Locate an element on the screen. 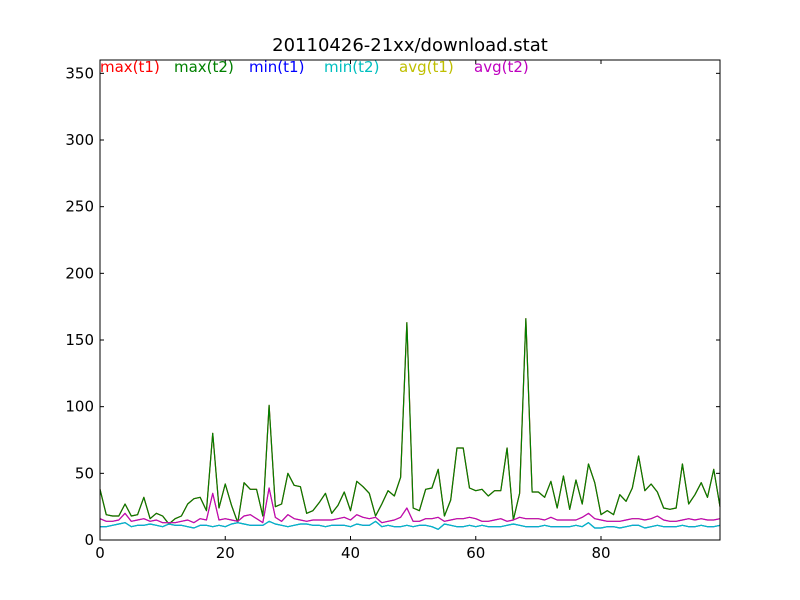 The width and height of the screenshot is (800, 600). legend-entry: avg(t2) is located at coordinates (501, 67).